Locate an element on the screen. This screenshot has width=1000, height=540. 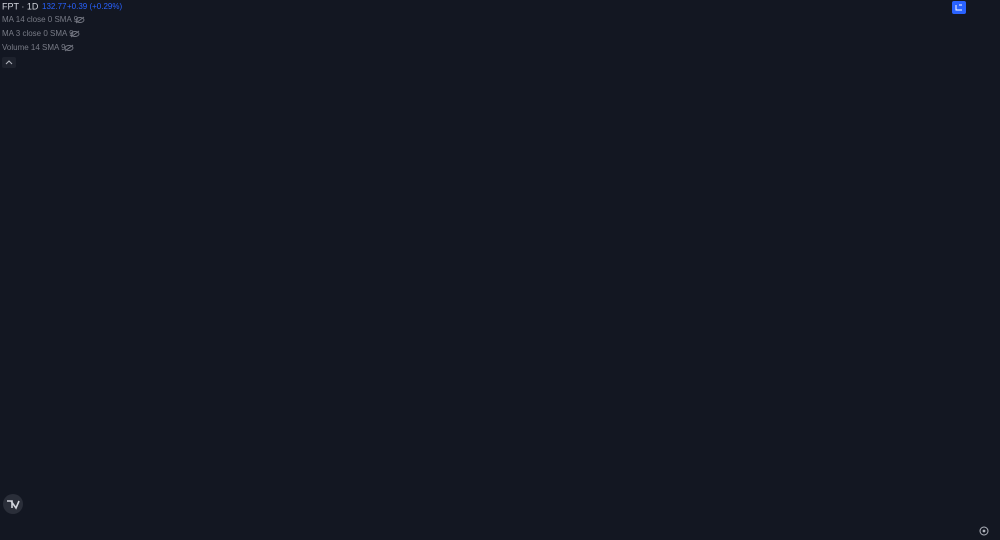
eye-icons is located at coordinates (74, 34).